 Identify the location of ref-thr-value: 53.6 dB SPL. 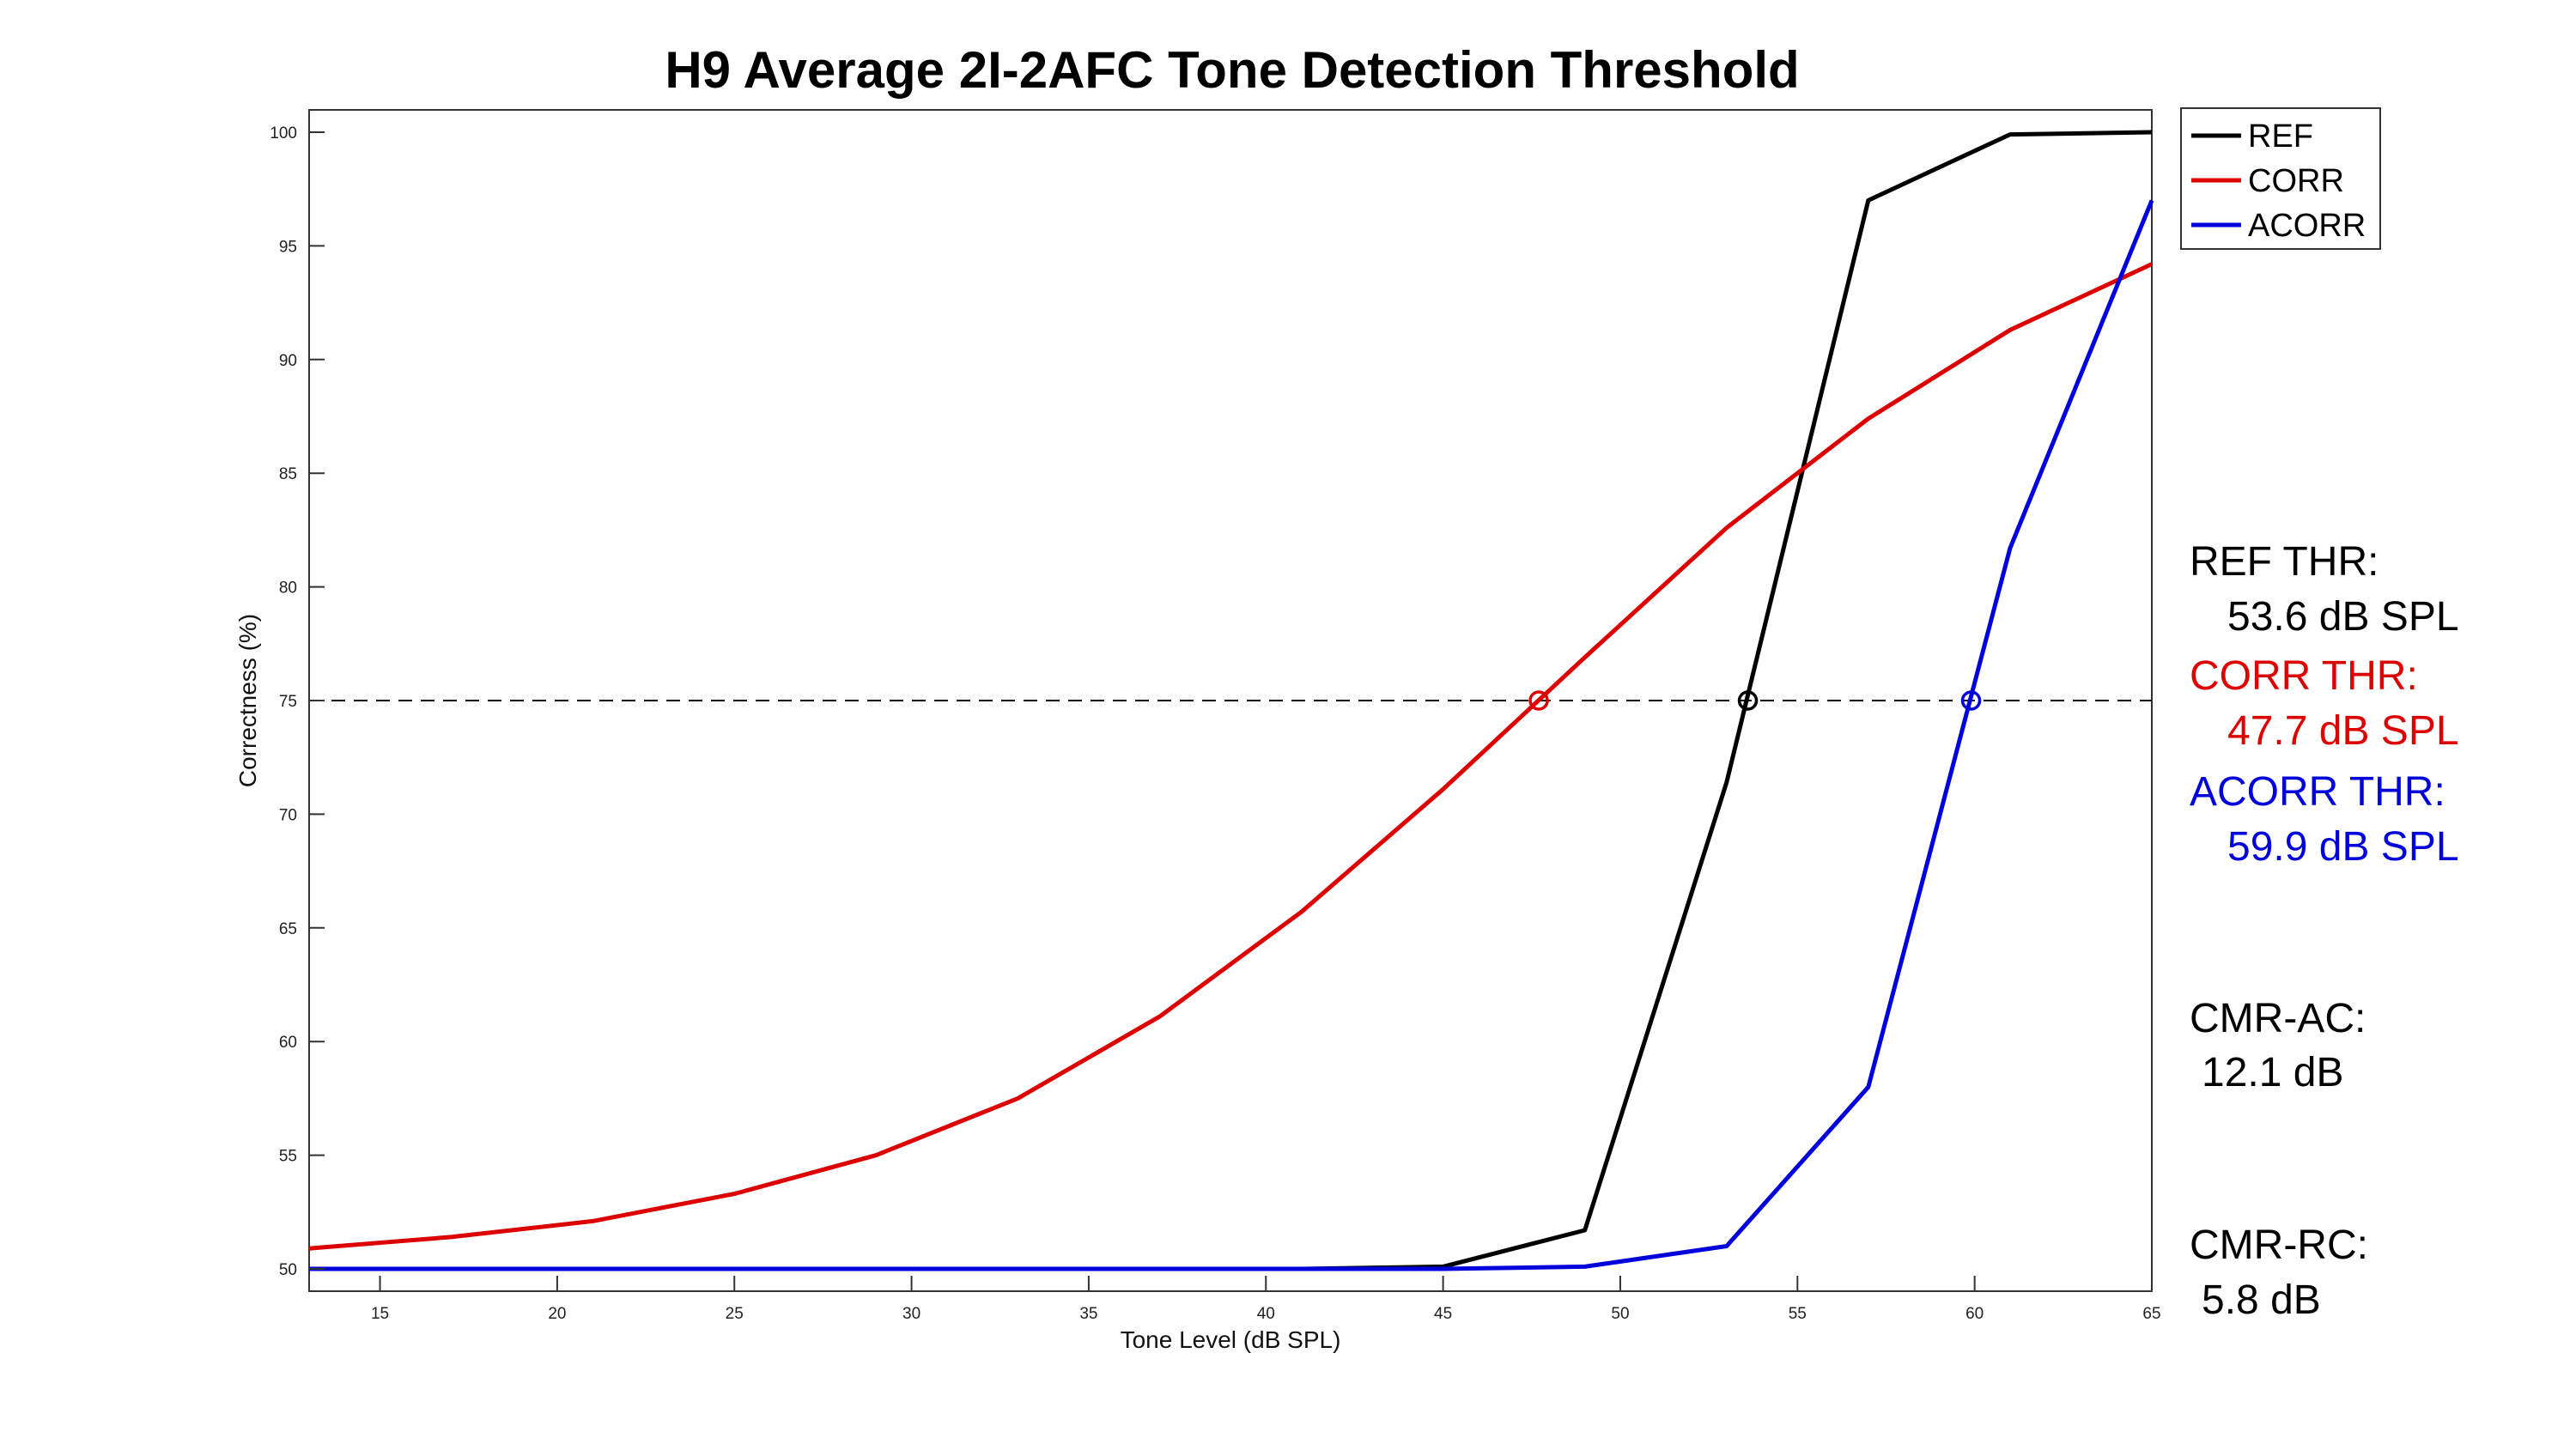
(2343, 617).